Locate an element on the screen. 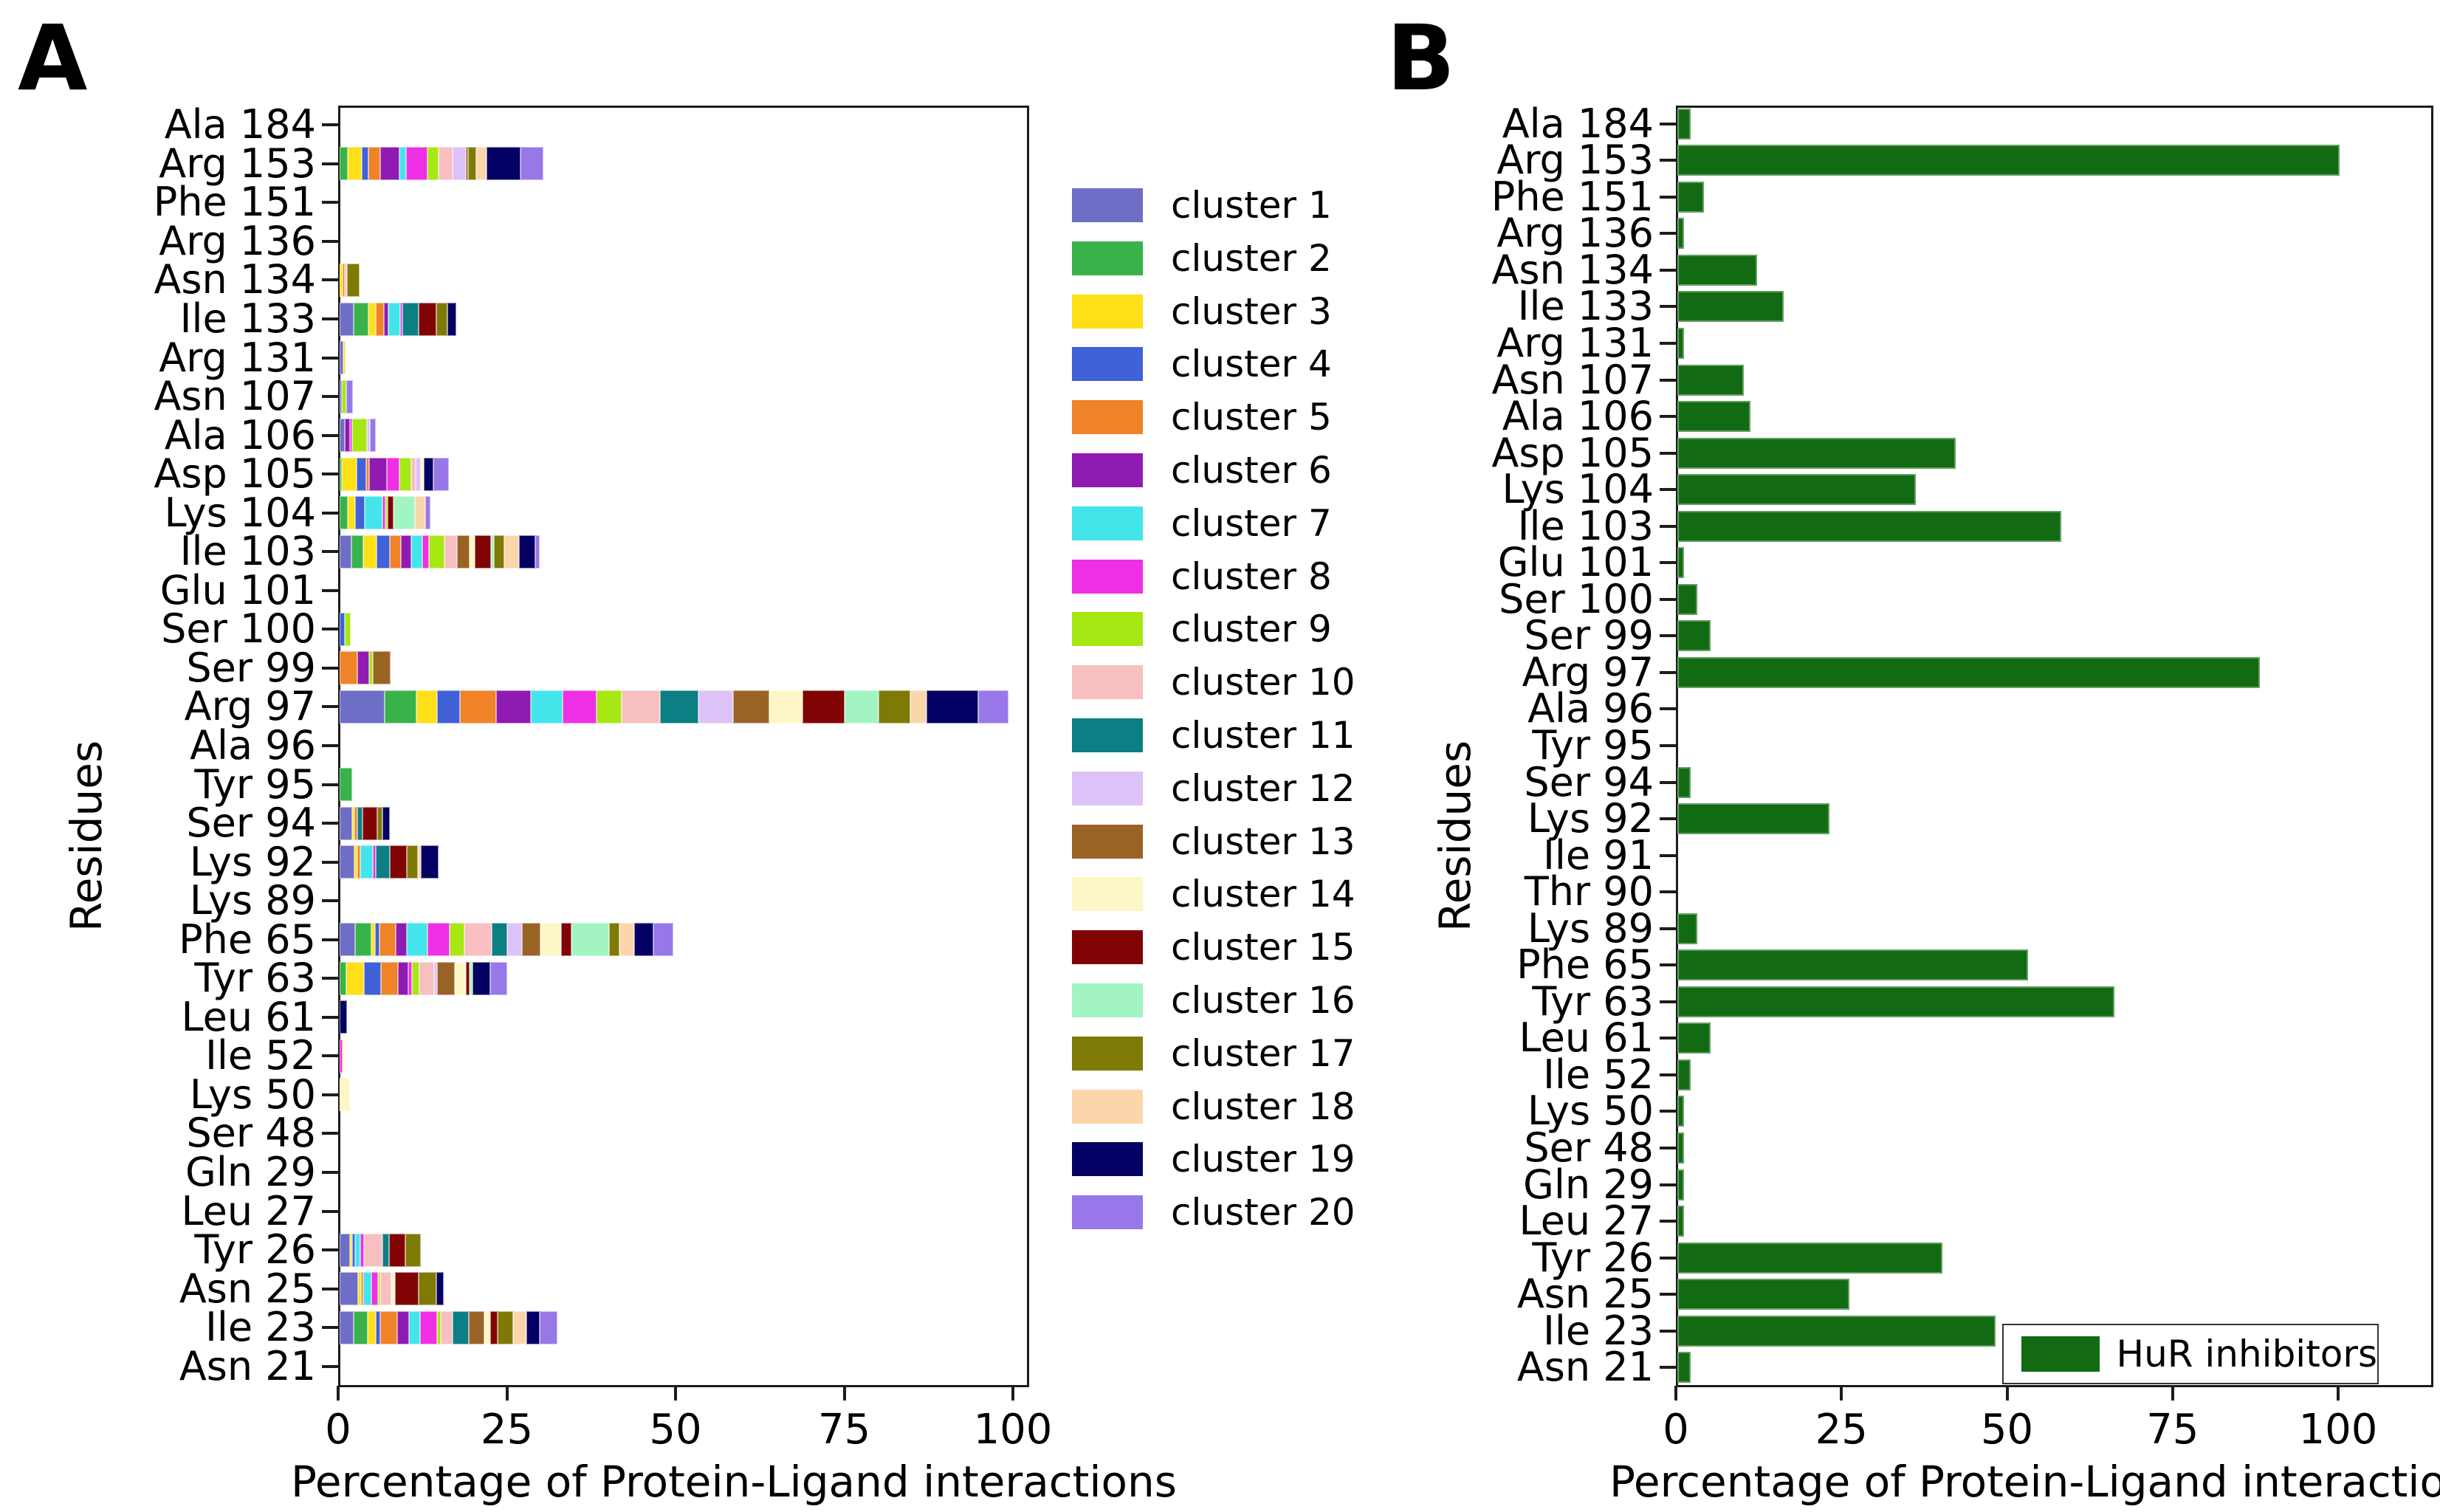  cluster-legend-item: cluster 19 is located at coordinates (1213, 1159).